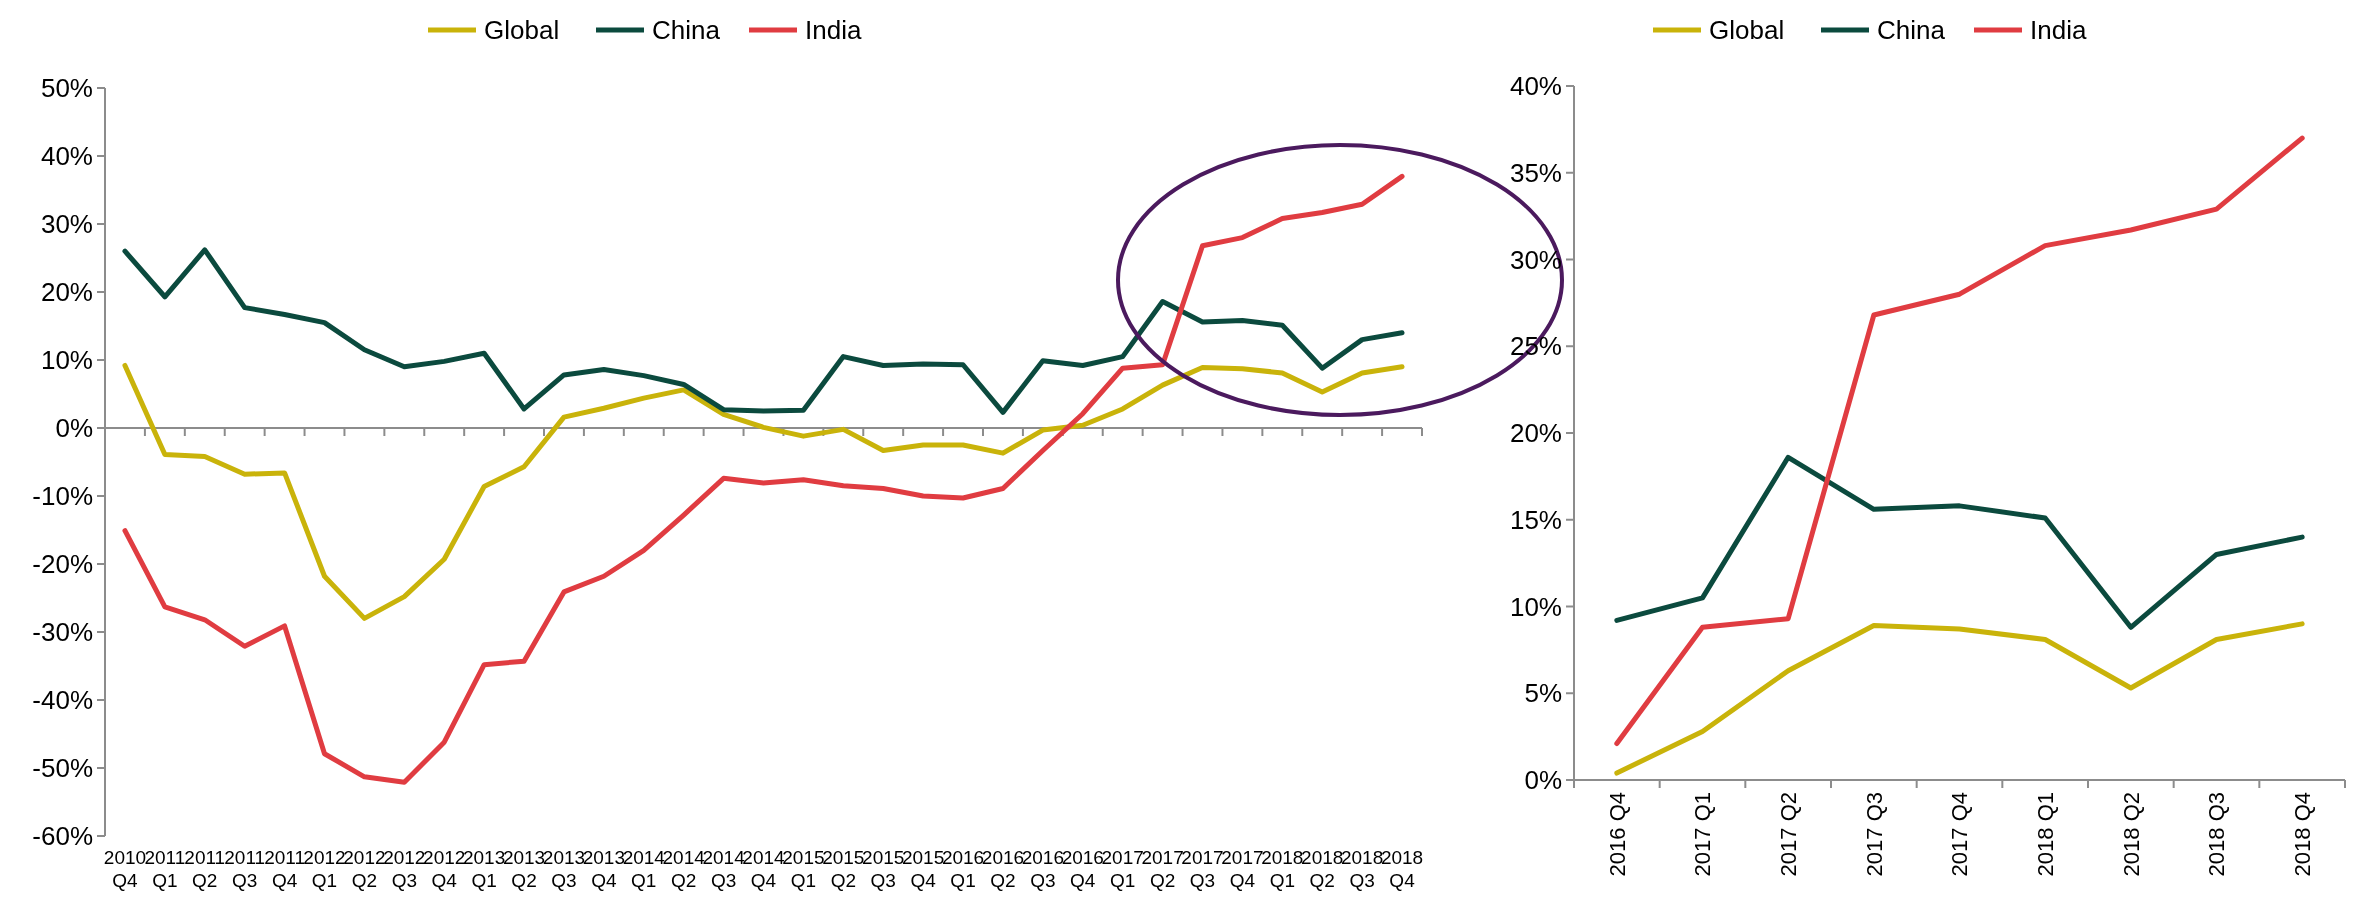  I want to click on y-tick-label: 50%, so click(66, 88).